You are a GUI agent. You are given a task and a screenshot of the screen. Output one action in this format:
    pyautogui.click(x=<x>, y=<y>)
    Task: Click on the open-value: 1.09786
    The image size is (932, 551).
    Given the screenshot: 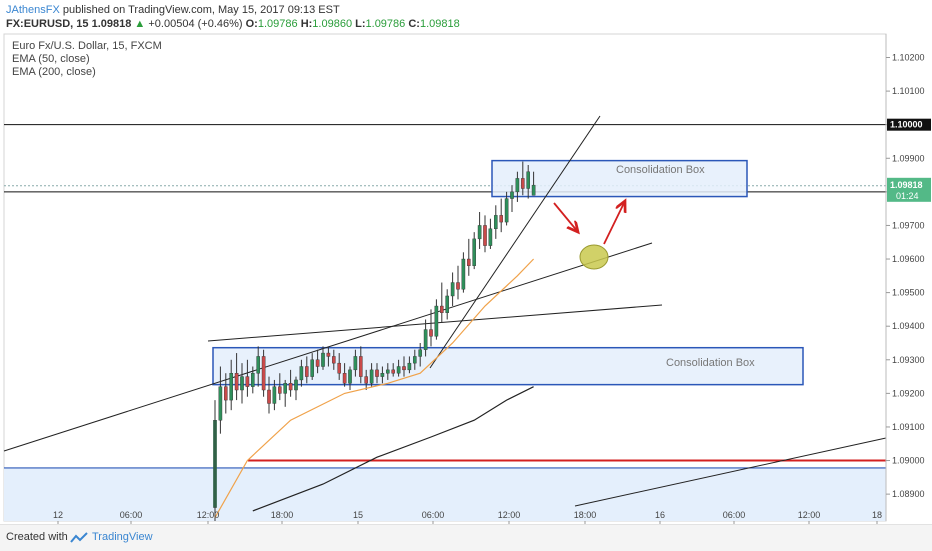 What is the action you would take?
    pyautogui.click(x=277, y=24)
    